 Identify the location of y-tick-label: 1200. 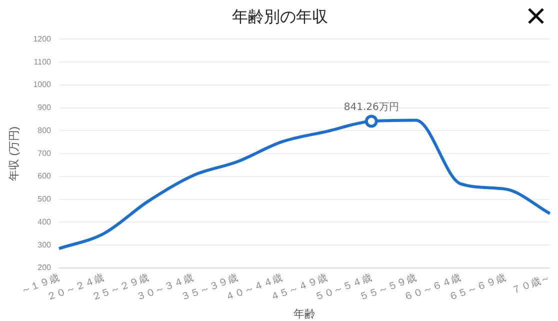
(42, 39).